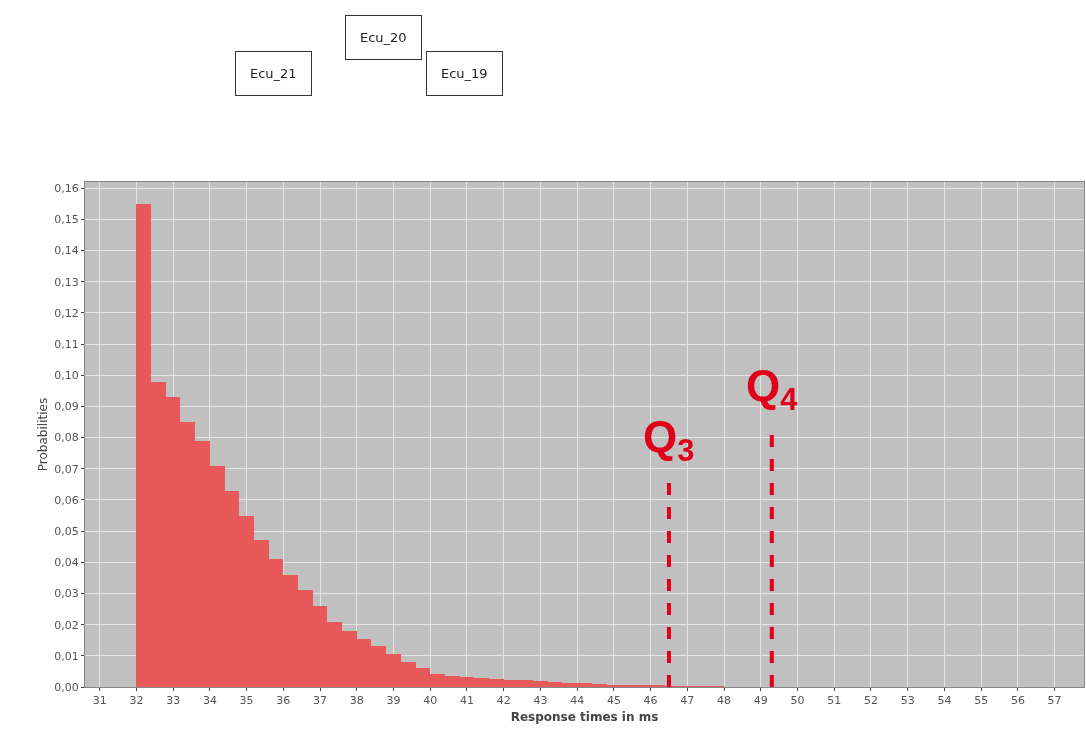 The image size is (1086, 731). Describe the element at coordinates (283, 701) in the screenshot. I see `x-tick-label: 36` at that location.